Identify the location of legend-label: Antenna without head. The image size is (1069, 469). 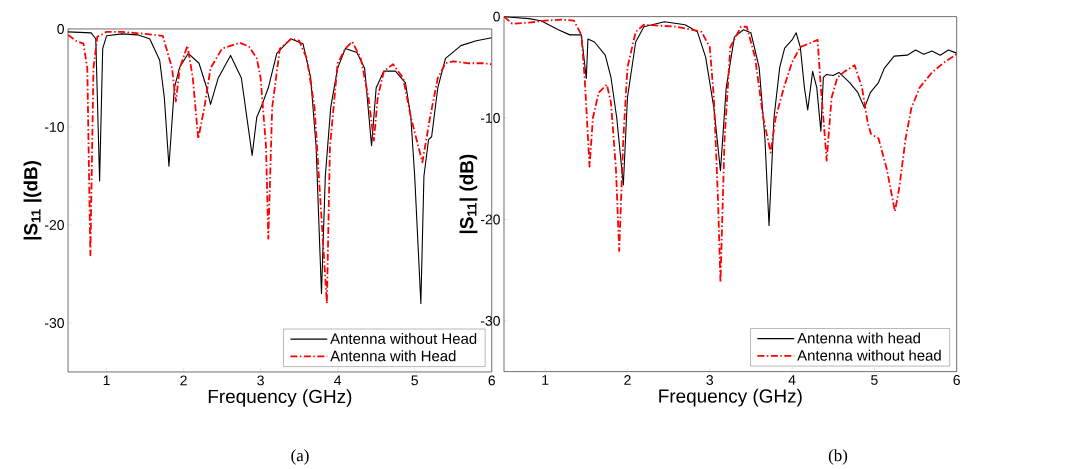
(869, 355).